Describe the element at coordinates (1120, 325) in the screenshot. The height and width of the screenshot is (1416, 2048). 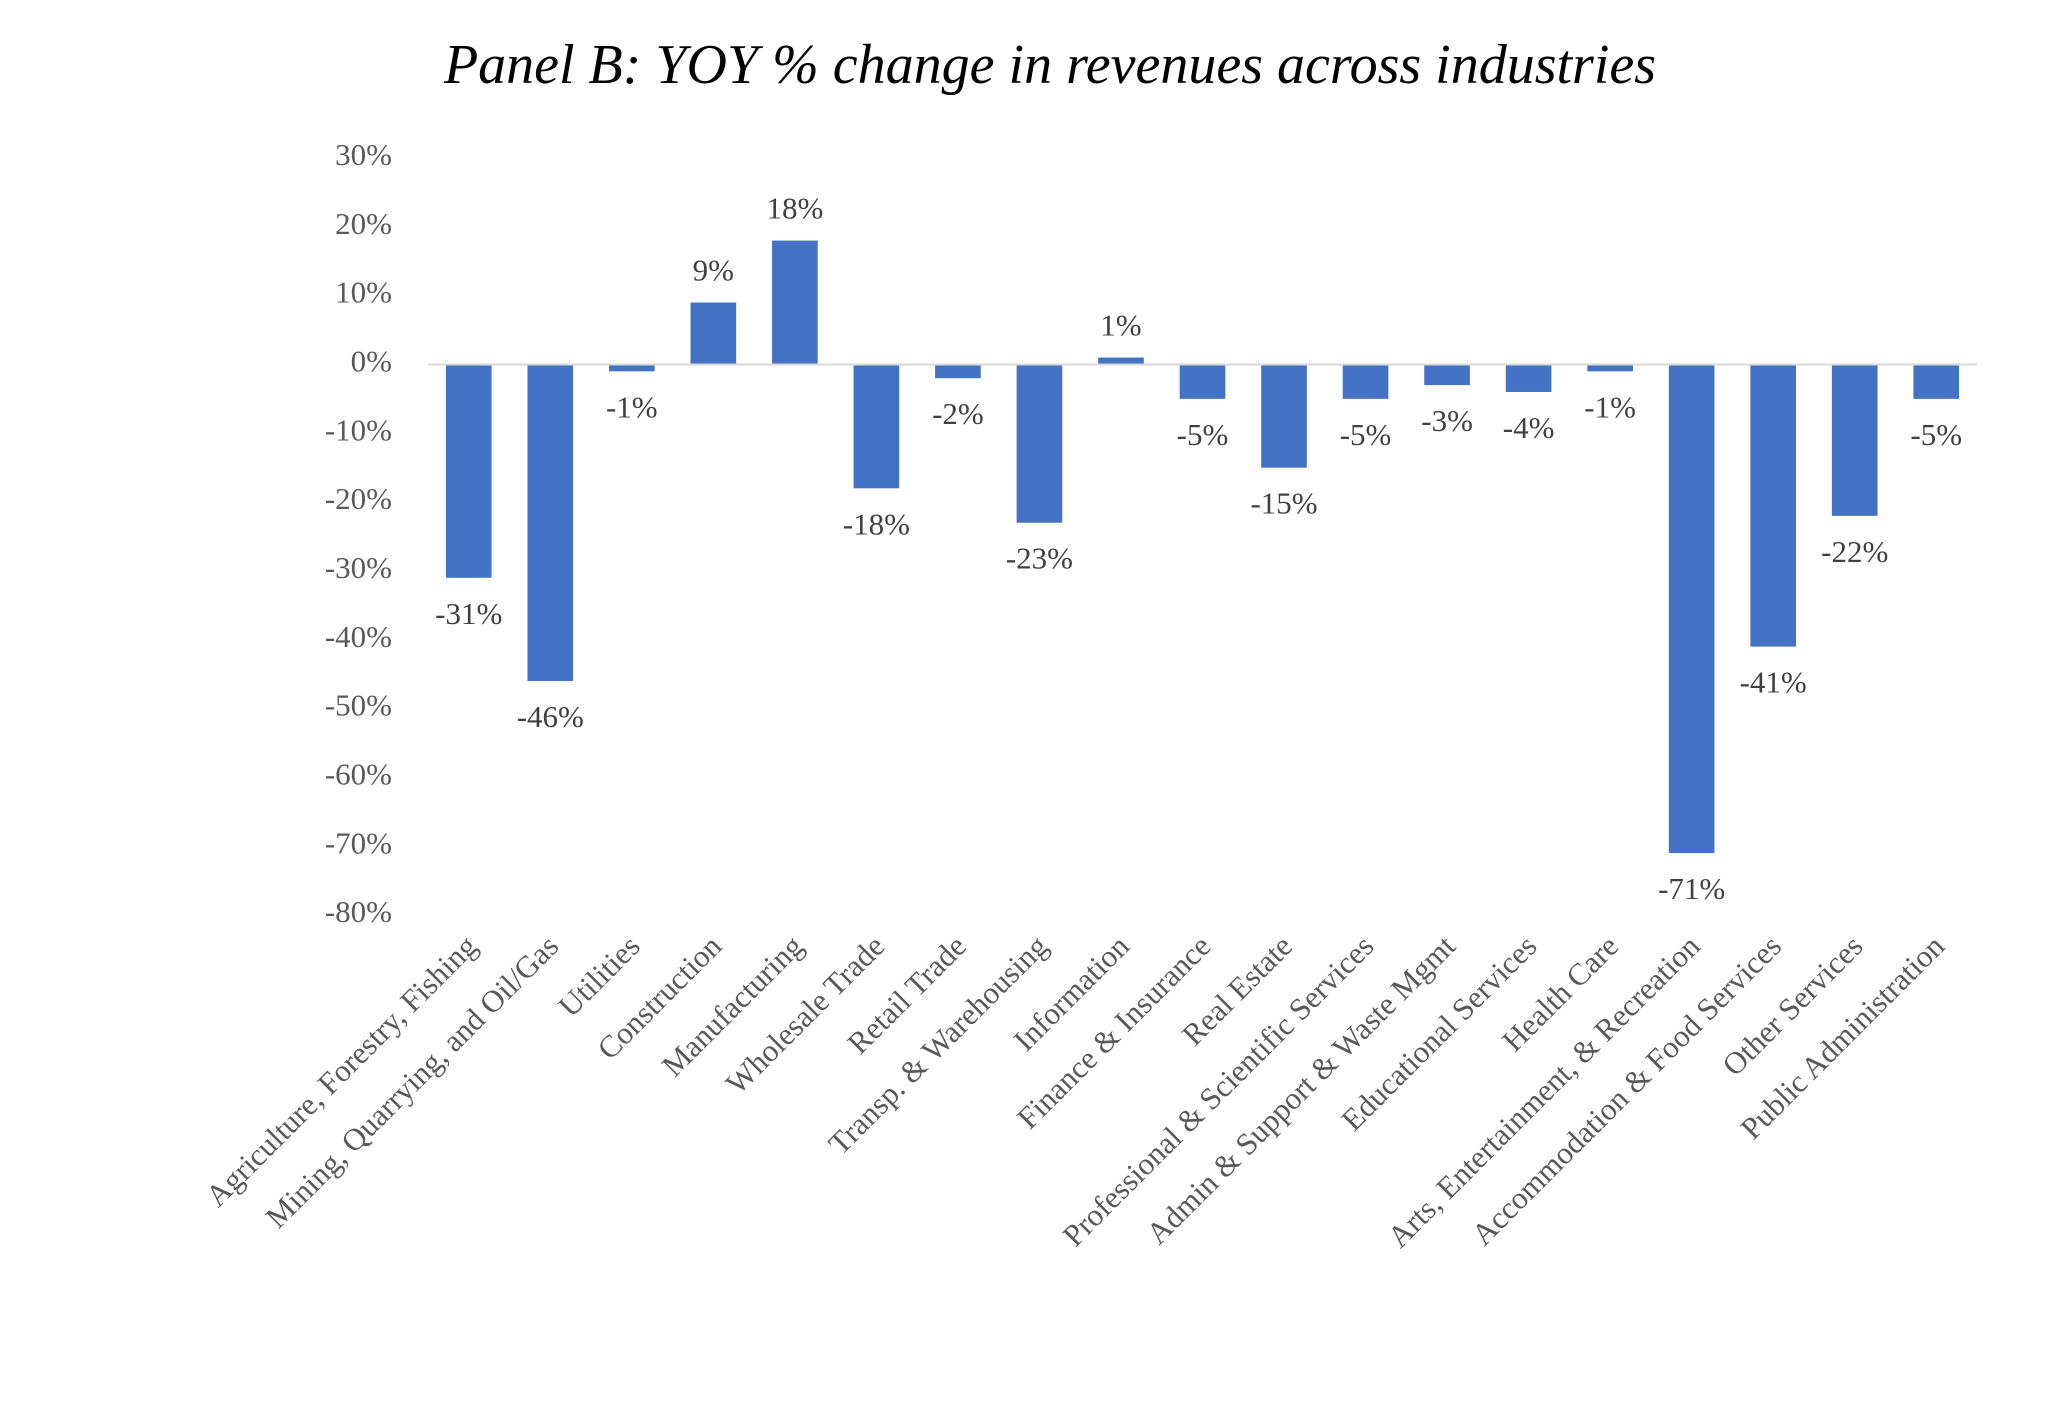
I see `data-label: 1%` at that location.